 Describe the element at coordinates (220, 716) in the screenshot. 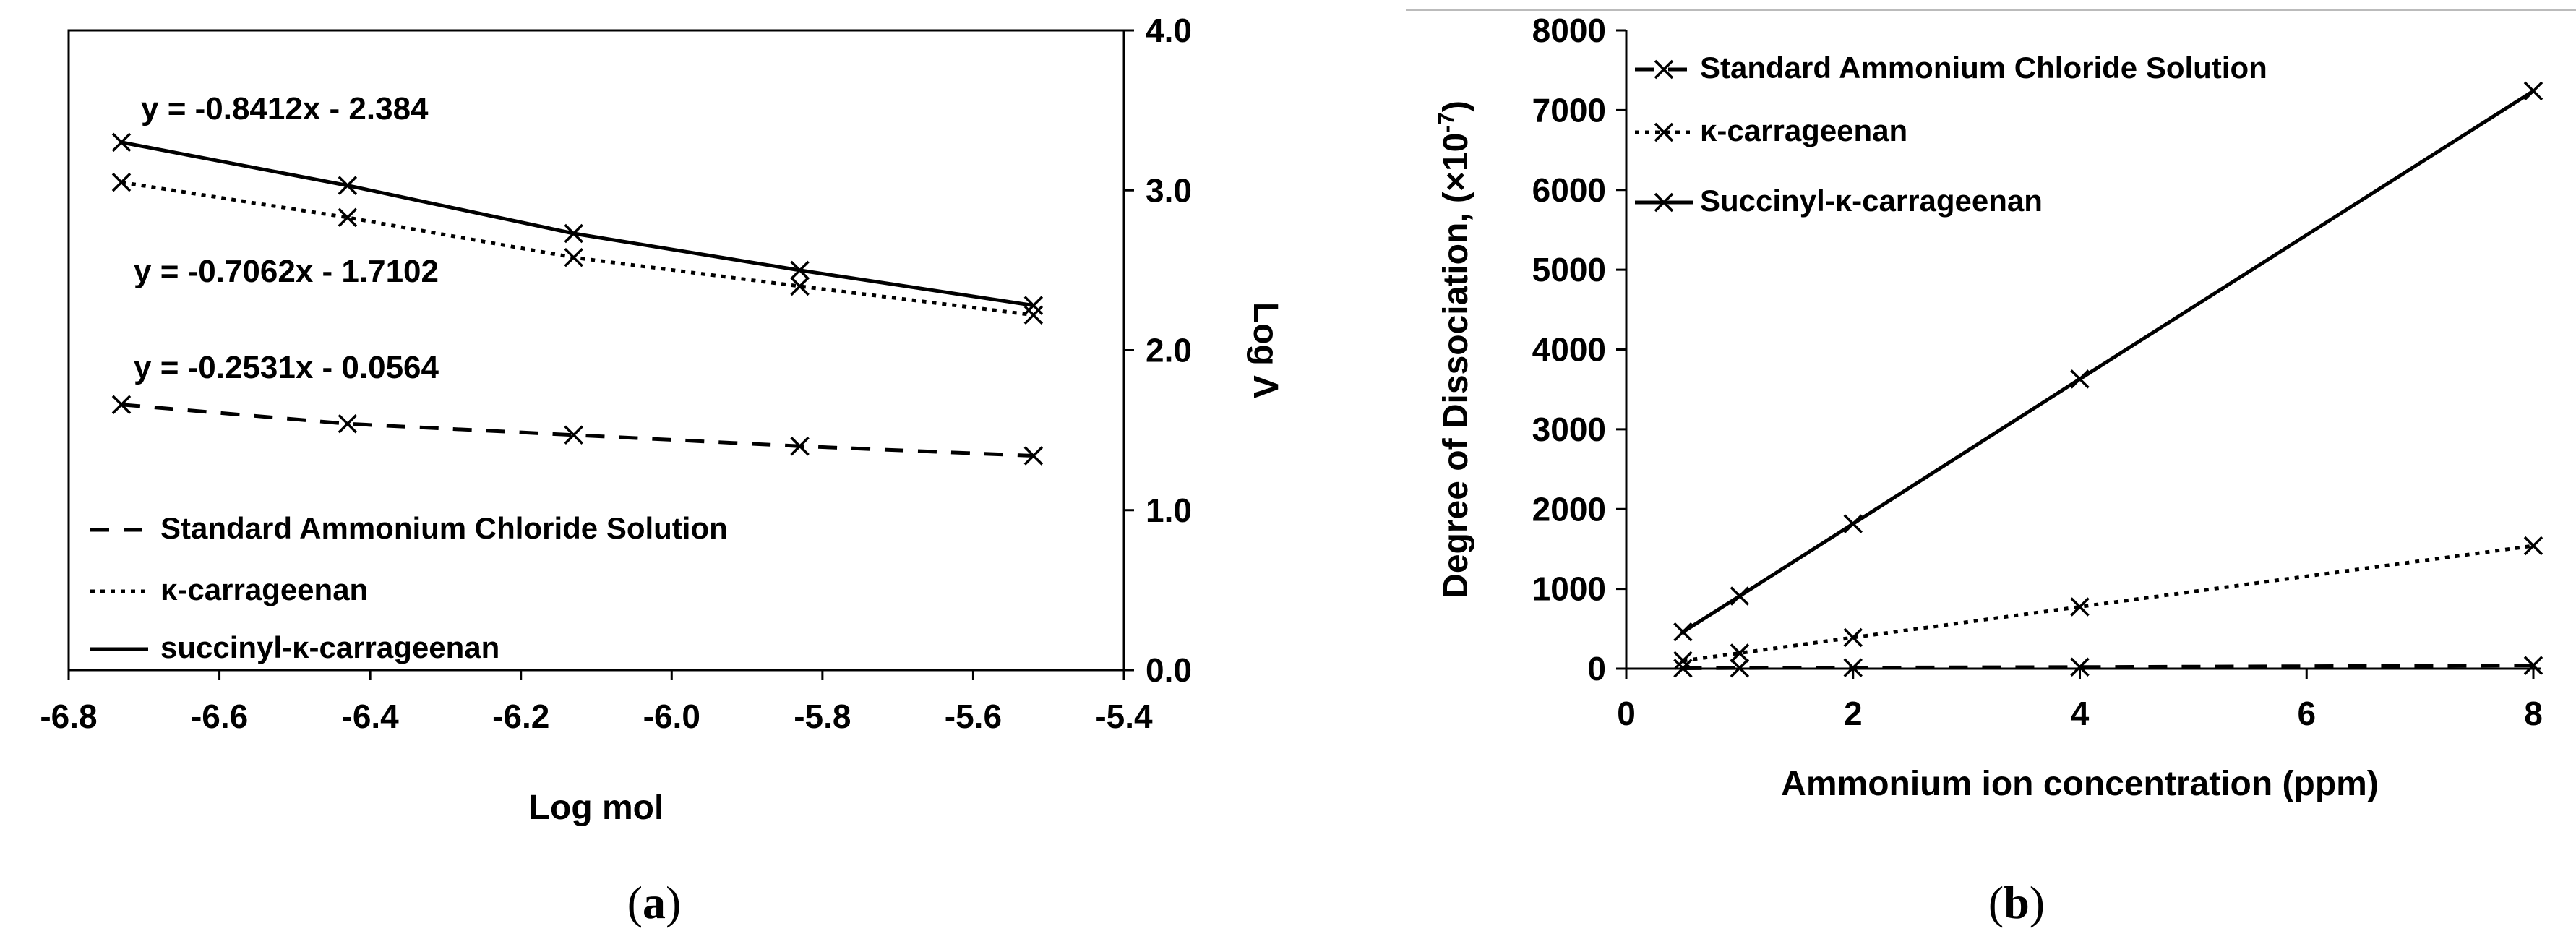

I see `x-tick-label-a-1: -6.6` at that location.